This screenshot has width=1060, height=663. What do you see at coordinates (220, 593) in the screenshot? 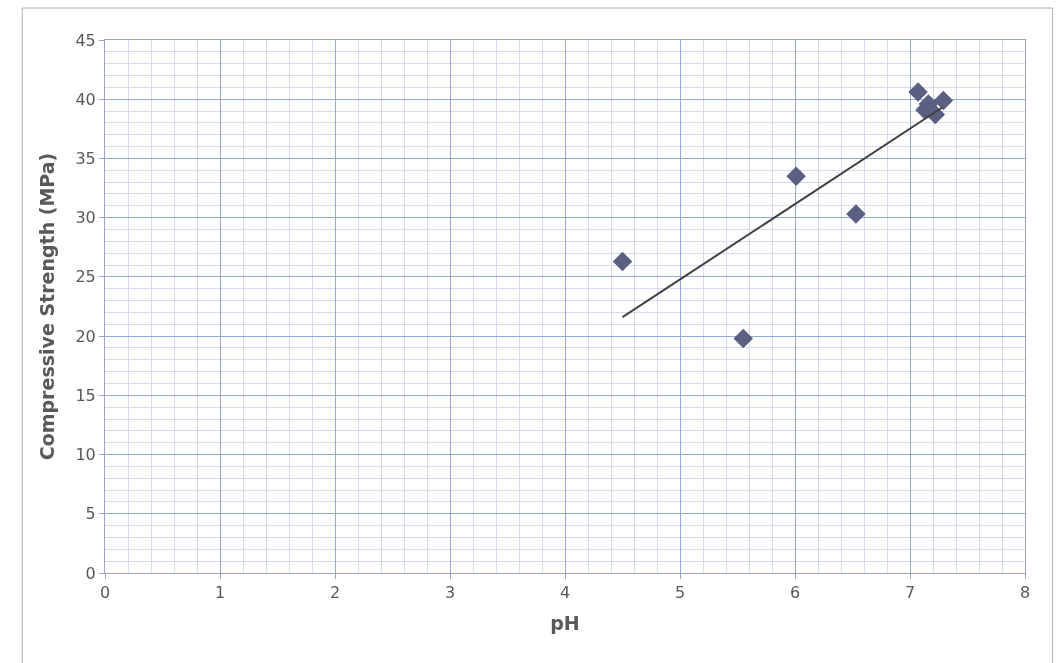
I see `x-tick-label: 1` at bounding box center [220, 593].